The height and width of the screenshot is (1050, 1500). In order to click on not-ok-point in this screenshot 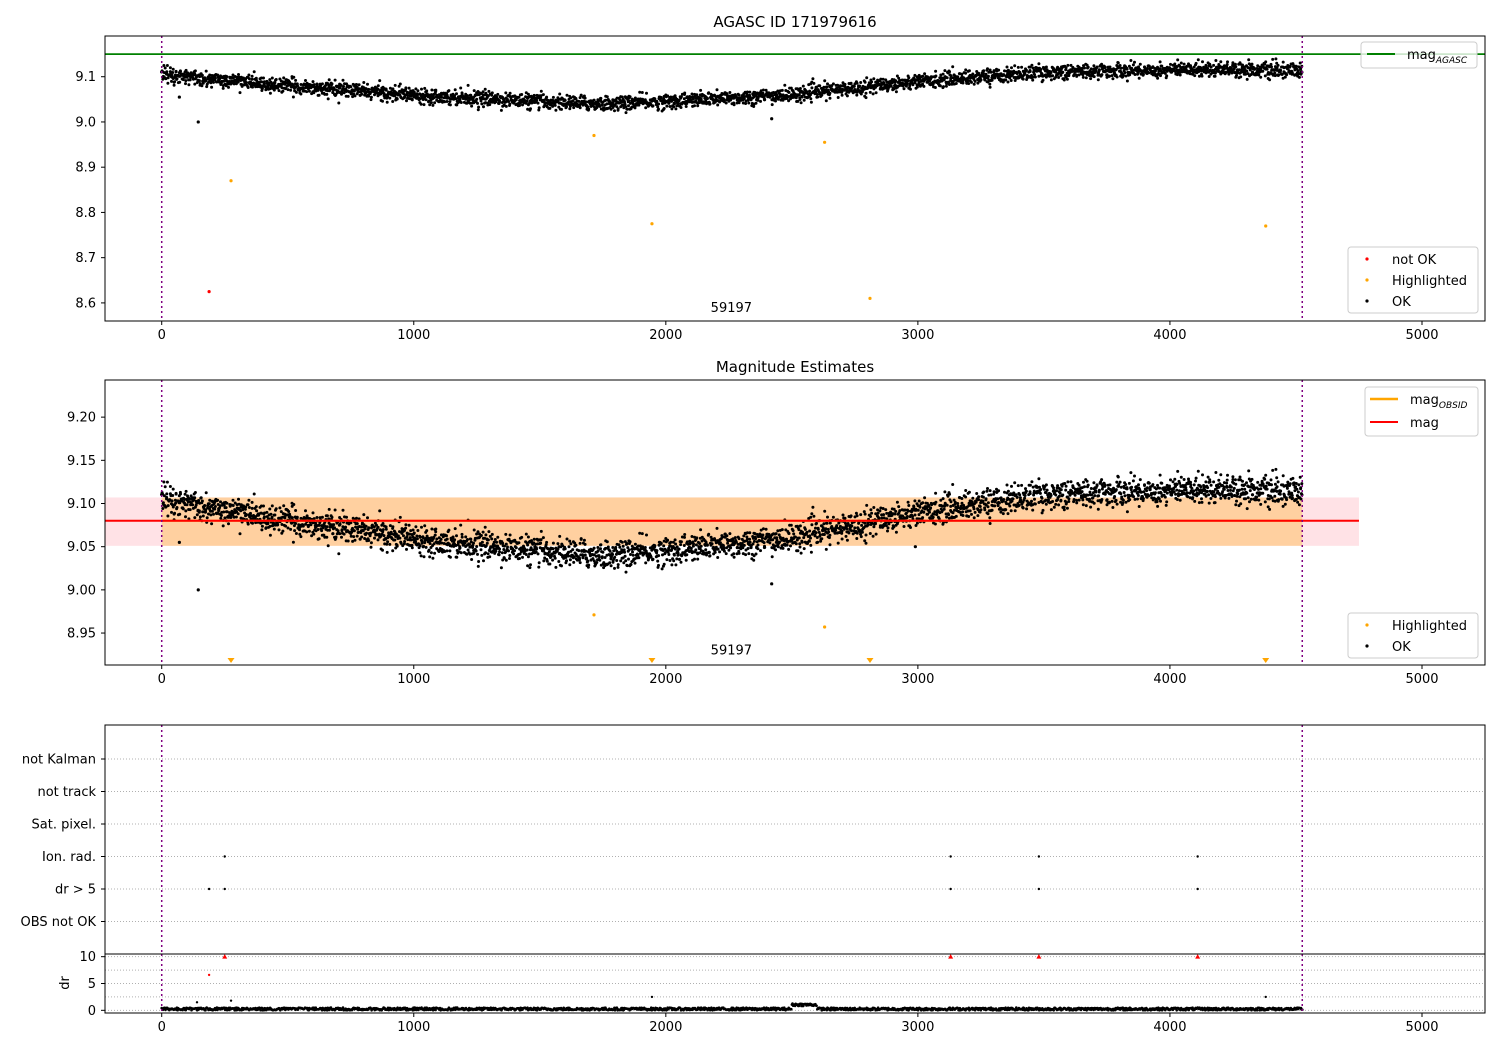, I will do `click(209, 291)`.